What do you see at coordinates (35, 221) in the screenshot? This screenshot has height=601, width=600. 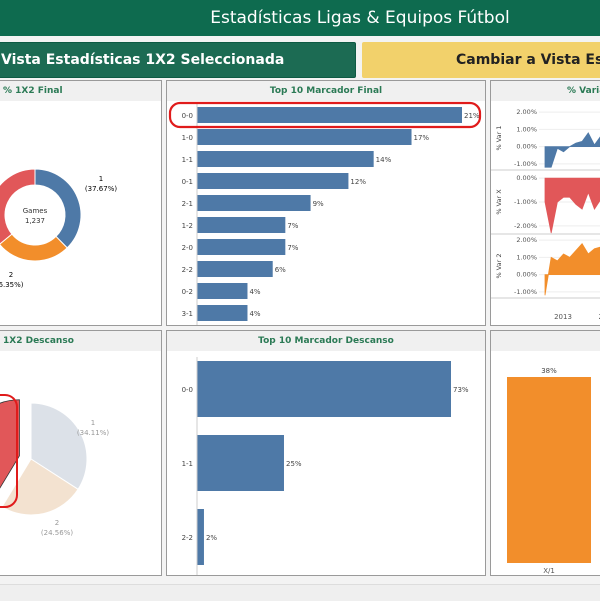 I see `donut-center-value: 1,237` at bounding box center [35, 221].